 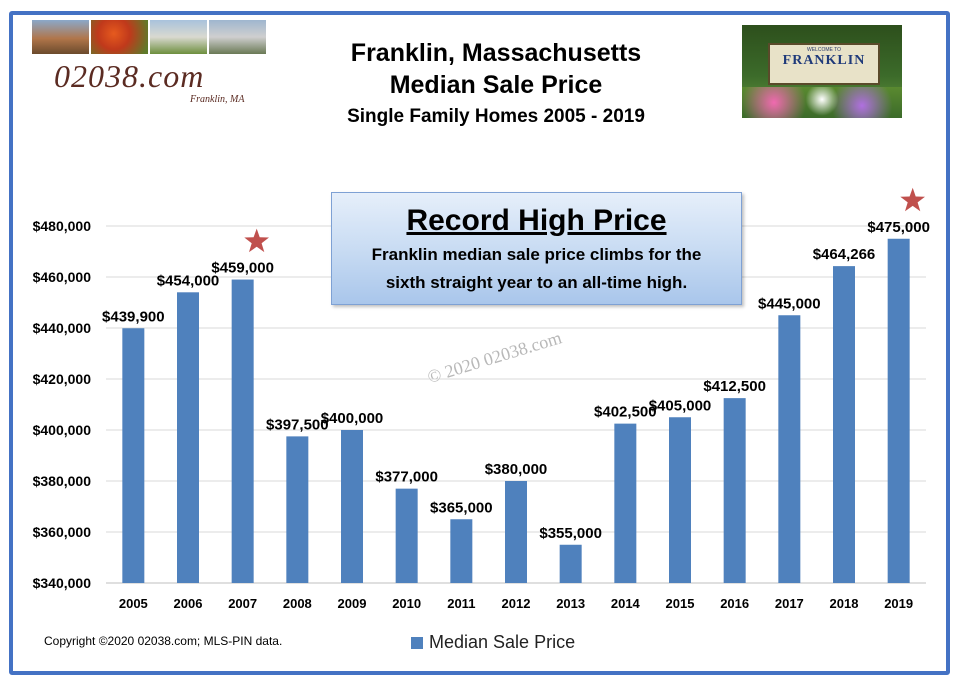 What do you see at coordinates (626, 603) in the screenshot?
I see `x-tick-label: 2014` at bounding box center [626, 603].